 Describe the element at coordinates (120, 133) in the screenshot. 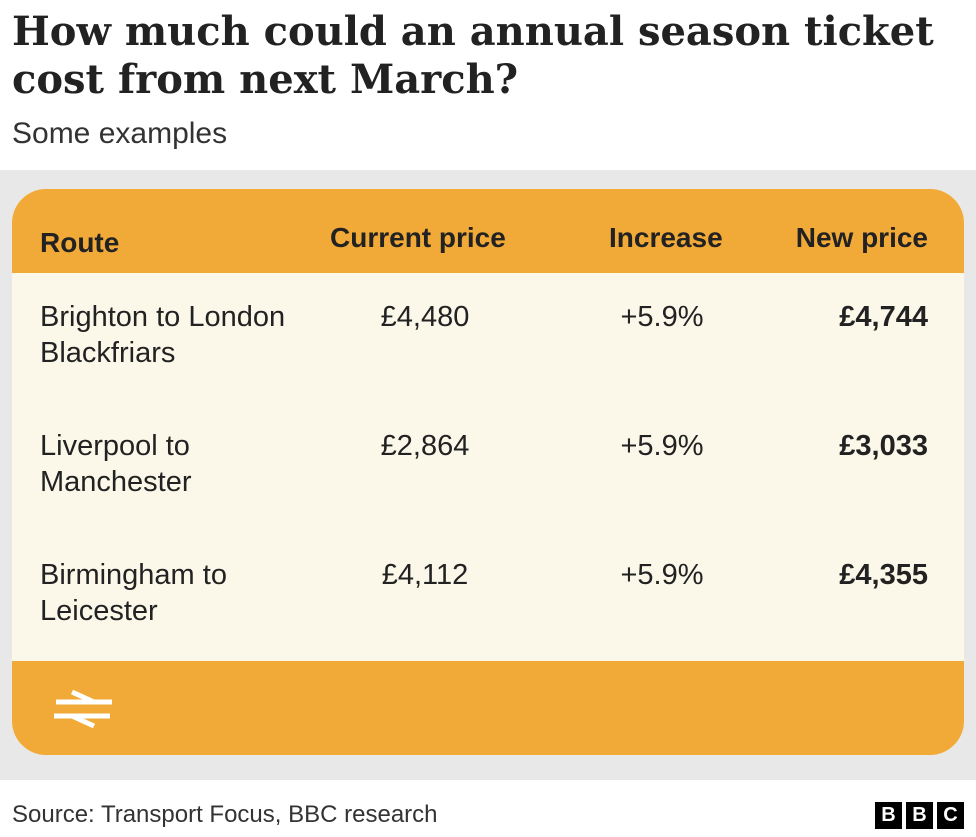

I see `page-subtitle: Some examples` at that location.